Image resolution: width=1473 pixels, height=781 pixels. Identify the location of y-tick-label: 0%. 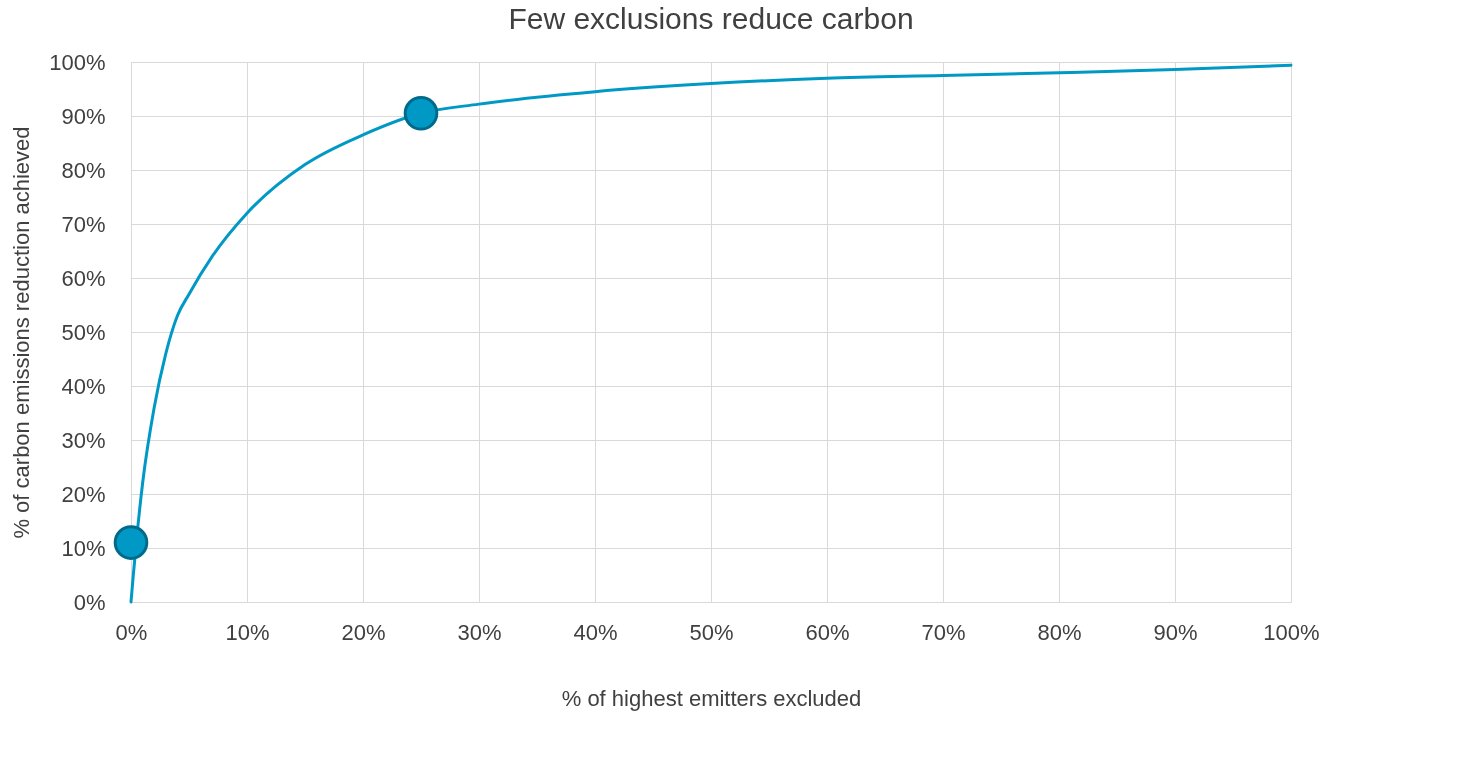
(89, 602).